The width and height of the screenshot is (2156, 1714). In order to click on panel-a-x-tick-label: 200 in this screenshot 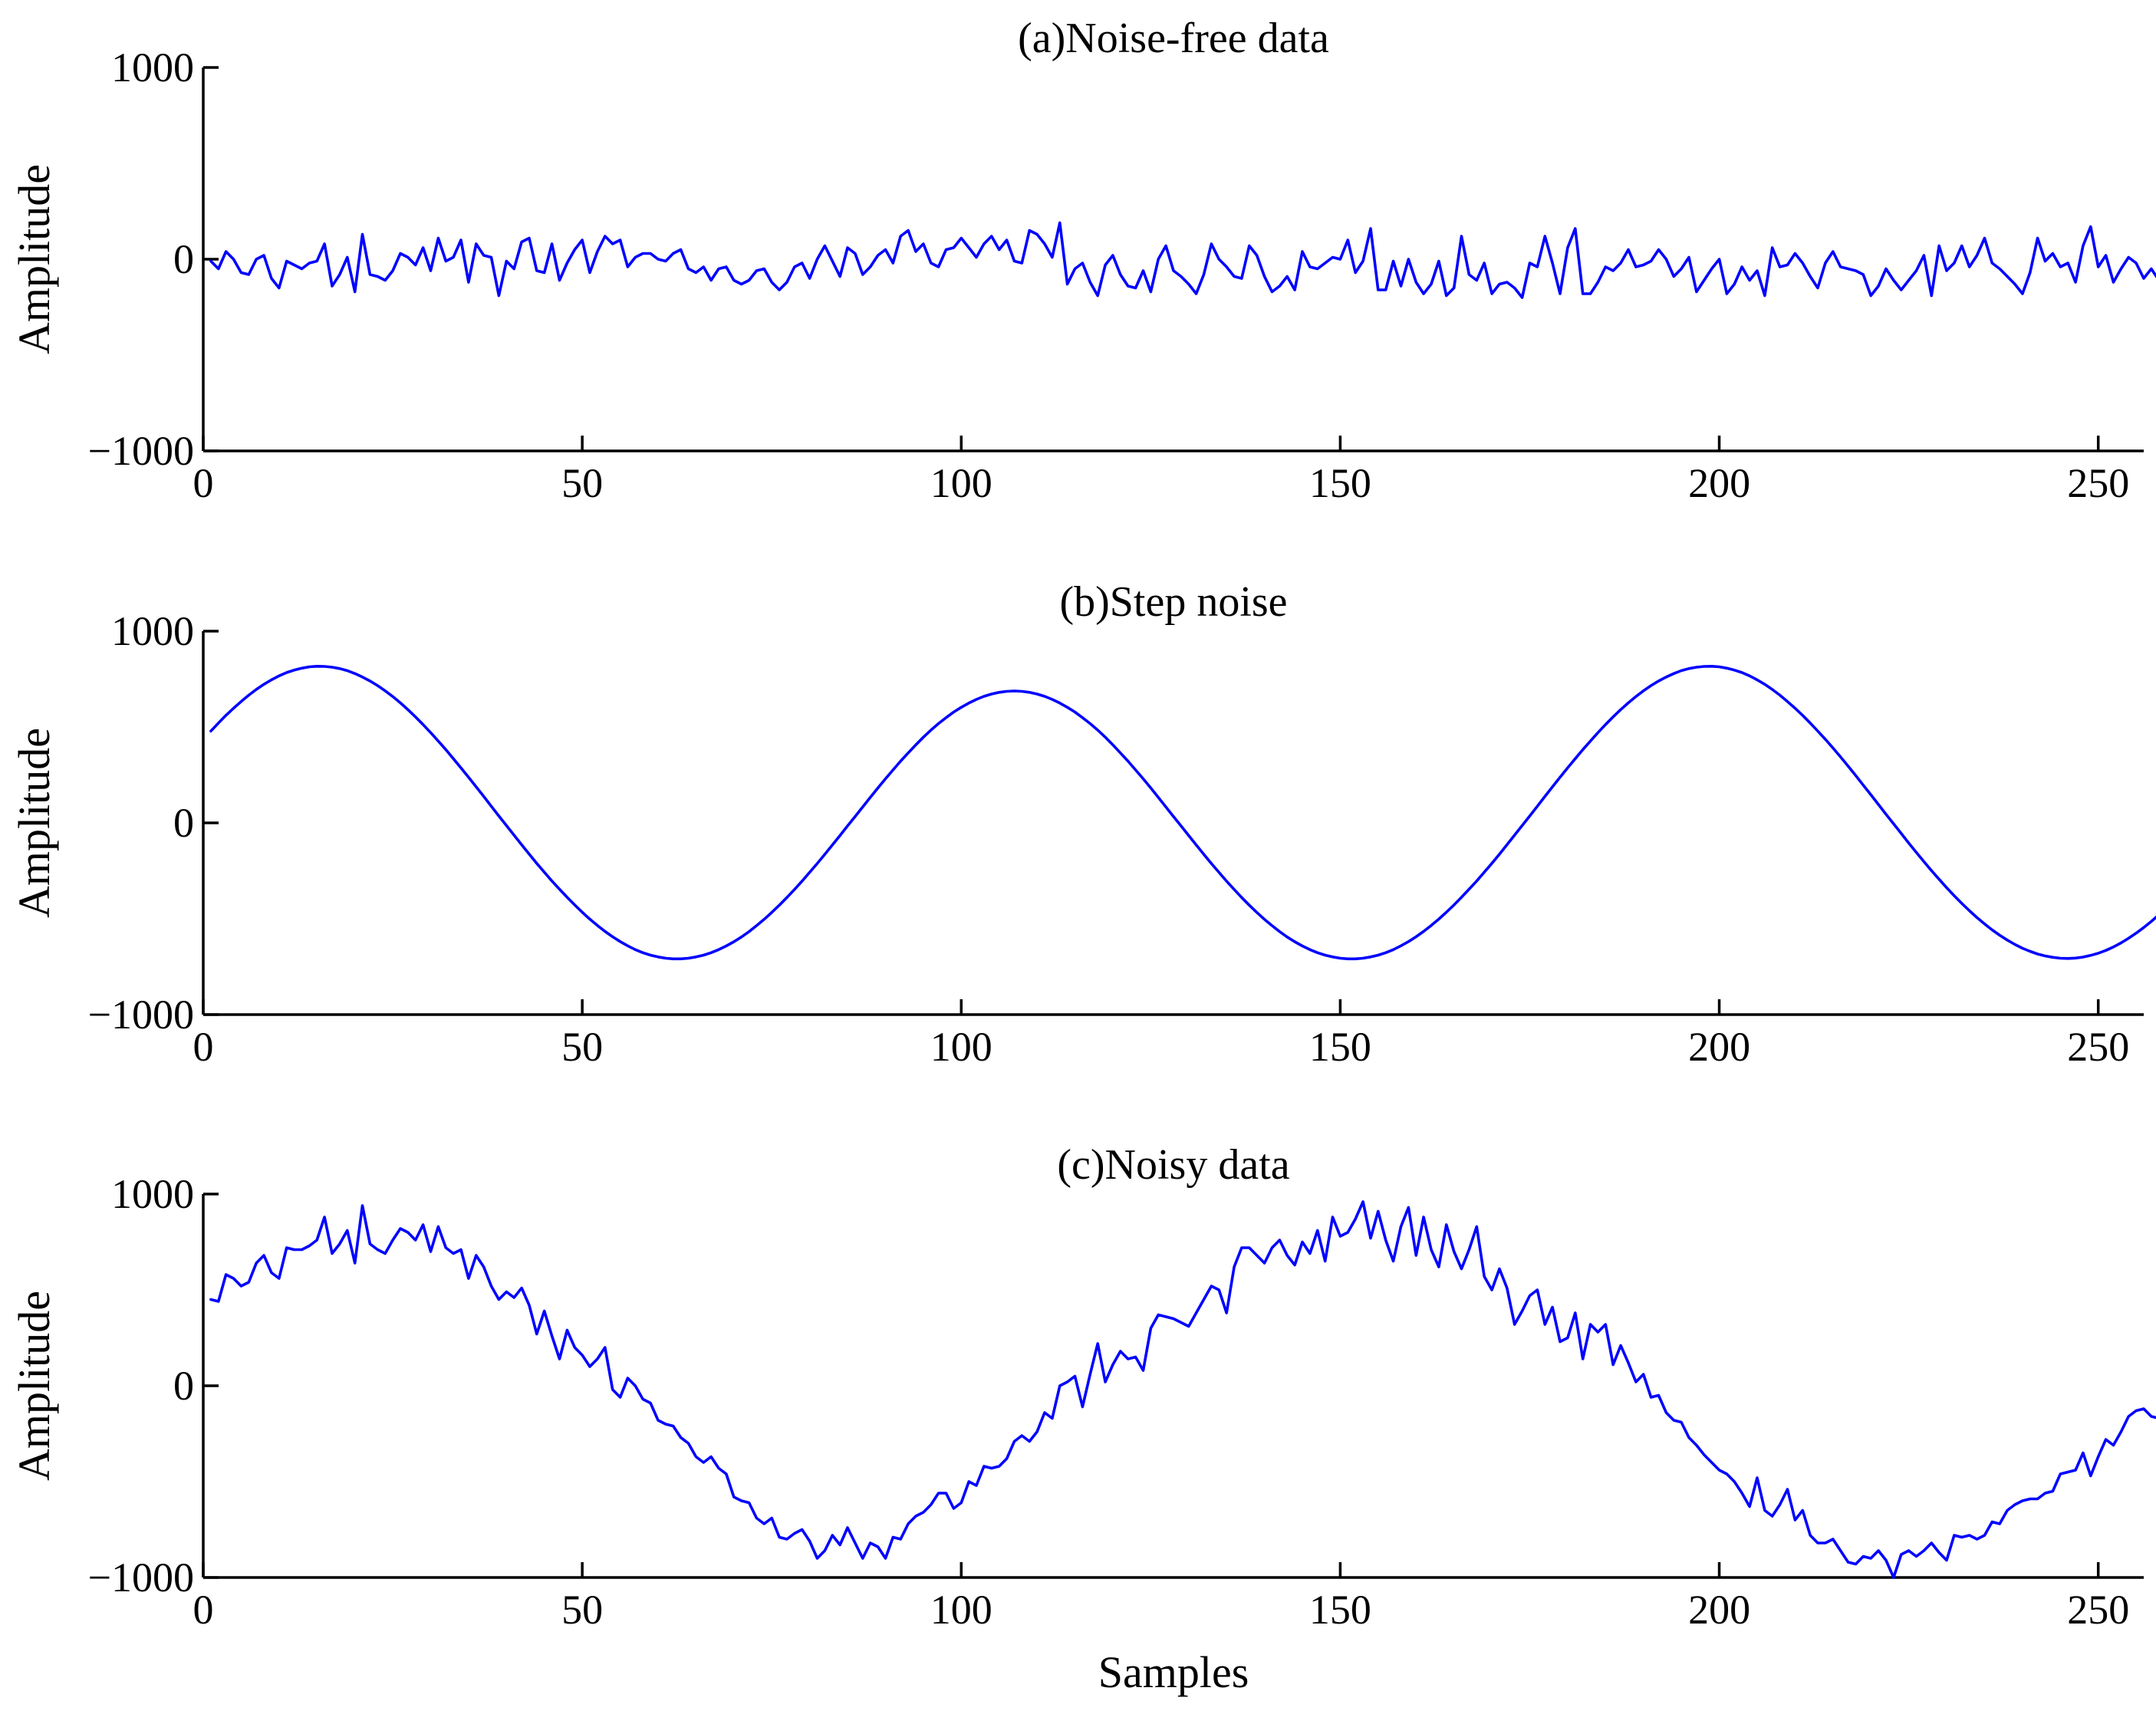, I will do `click(1719, 483)`.